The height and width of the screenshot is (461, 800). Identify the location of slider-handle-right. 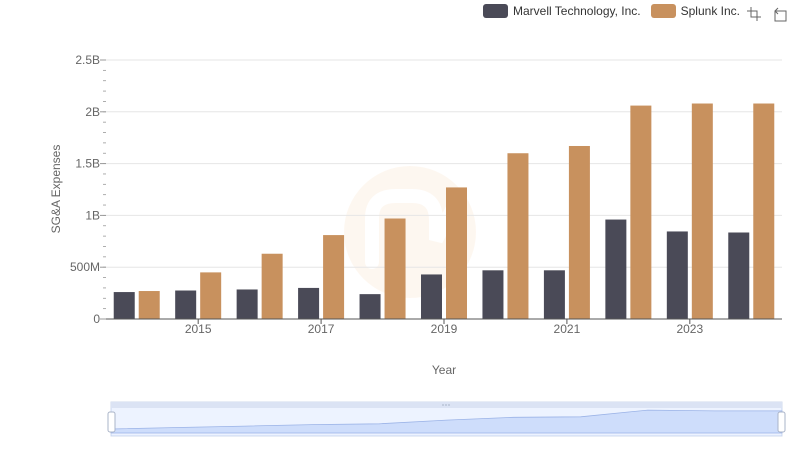
(781, 422).